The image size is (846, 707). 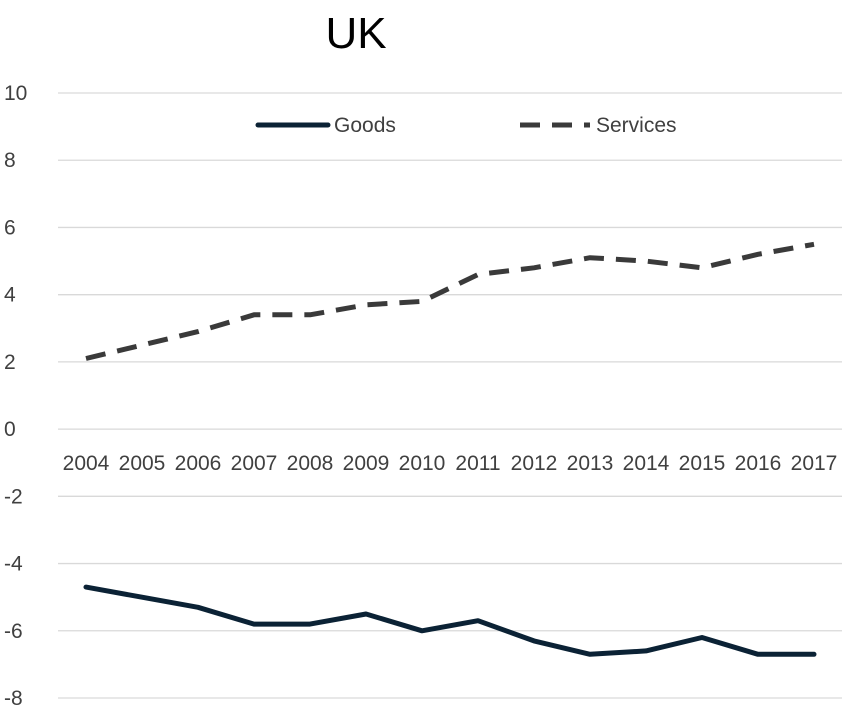 What do you see at coordinates (254, 463) in the screenshot?
I see `x-tick-label: 2007` at bounding box center [254, 463].